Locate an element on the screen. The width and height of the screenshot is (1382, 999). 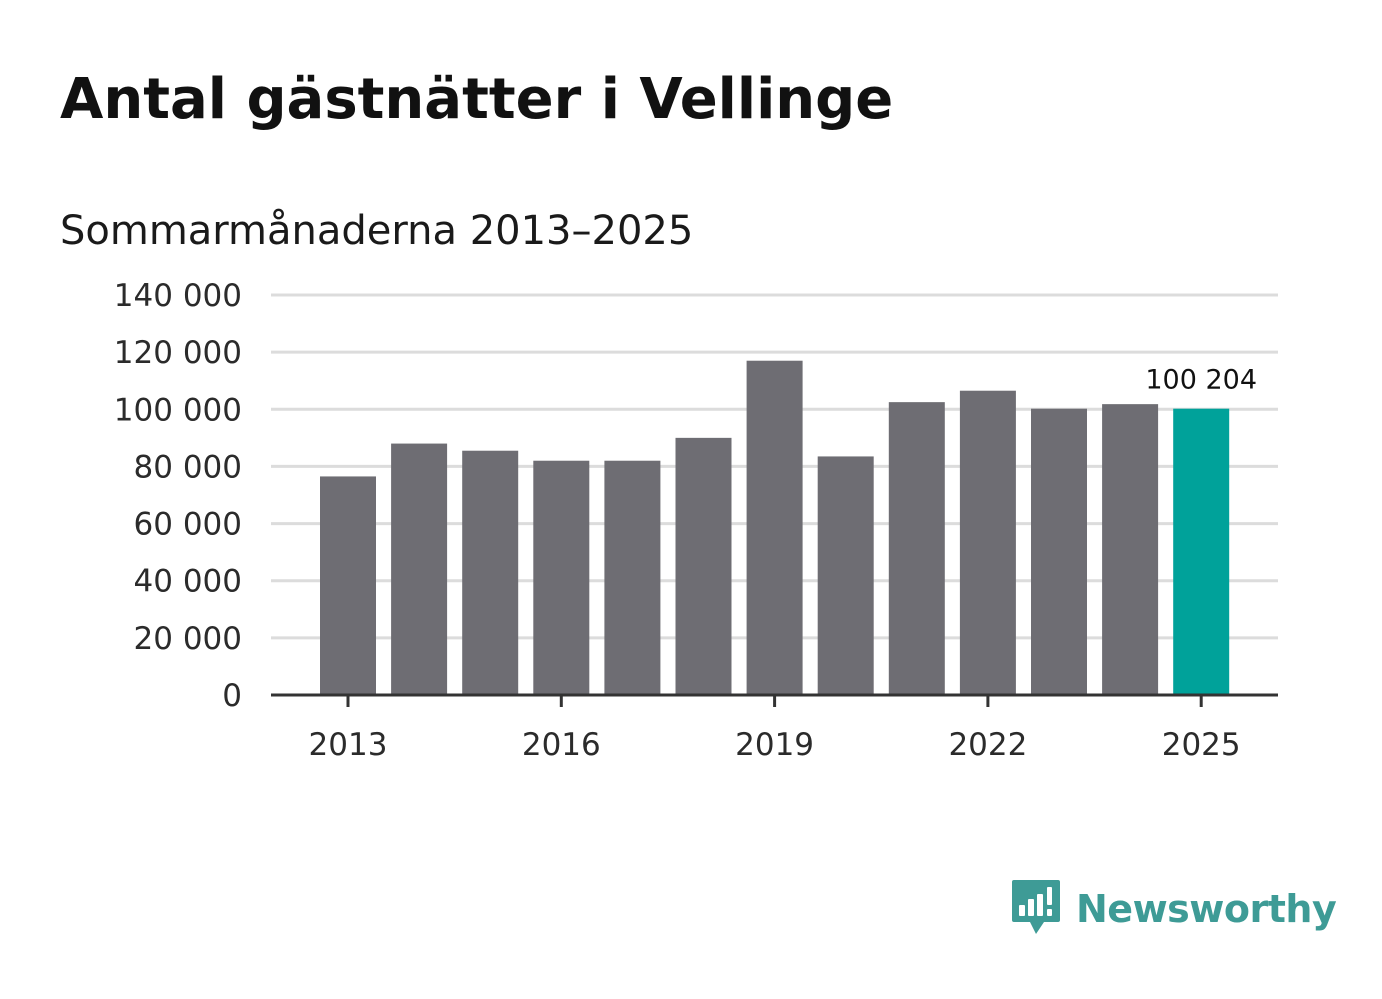
y-tick-label: 120 000 is located at coordinates (178, 353).